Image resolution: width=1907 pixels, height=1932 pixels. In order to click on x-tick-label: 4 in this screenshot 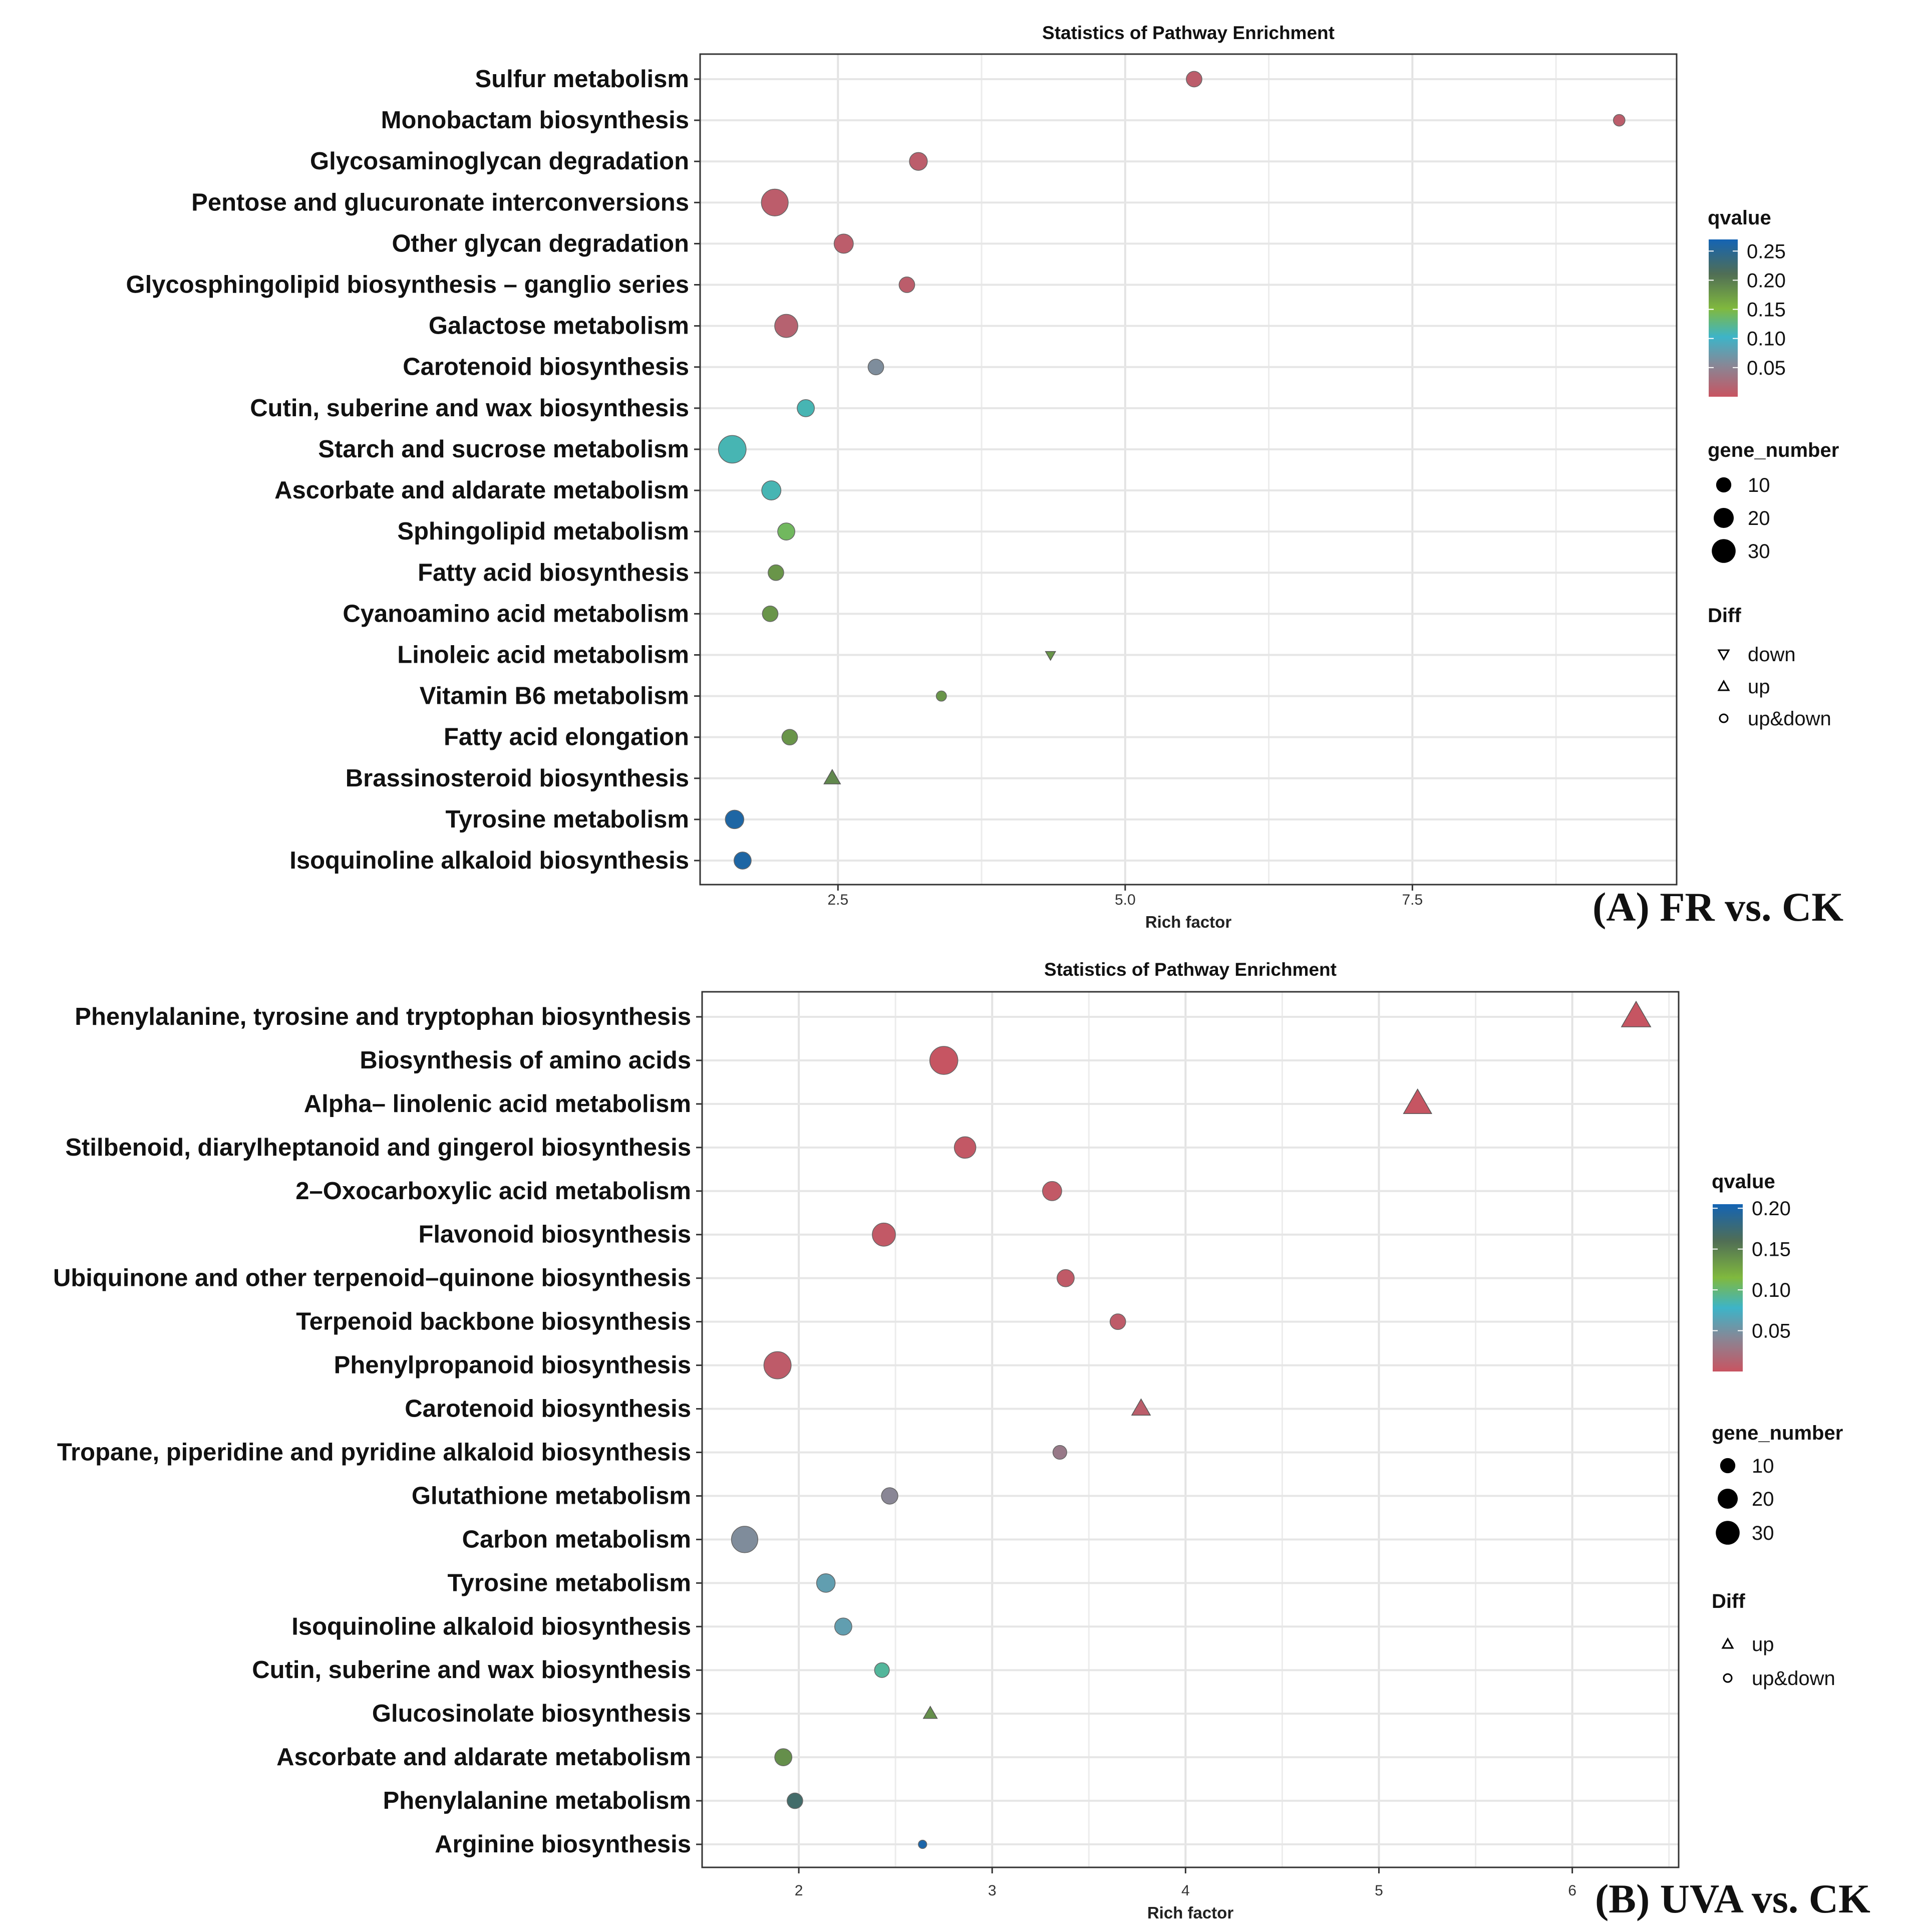, I will do `click(1185, 1890)`.